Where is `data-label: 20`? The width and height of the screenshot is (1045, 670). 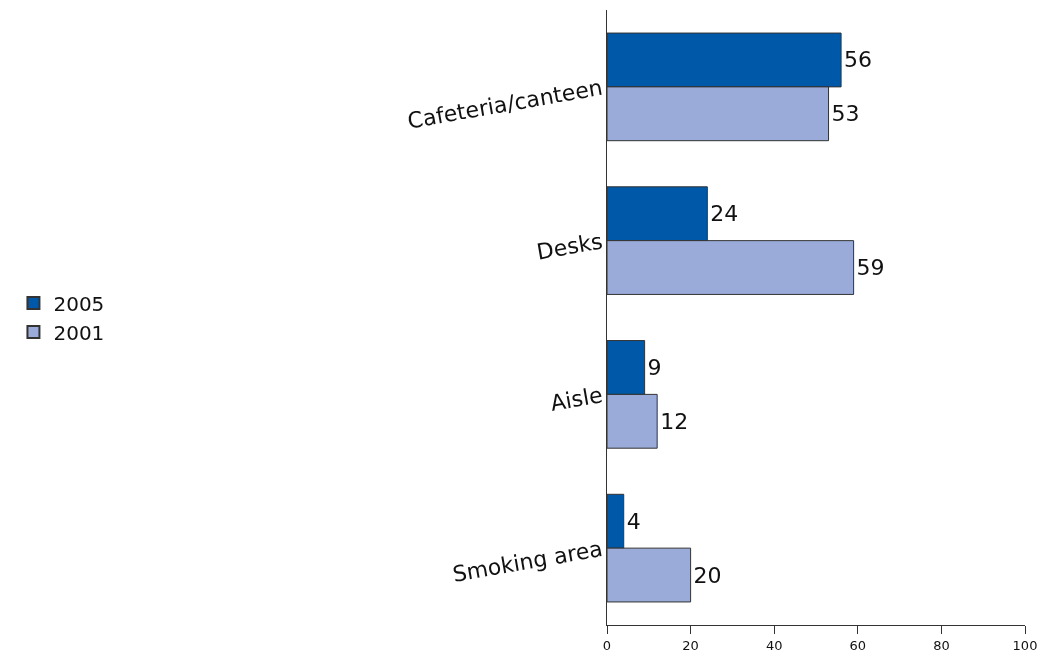
data-label: 20 is located at coordinates (707, 575).